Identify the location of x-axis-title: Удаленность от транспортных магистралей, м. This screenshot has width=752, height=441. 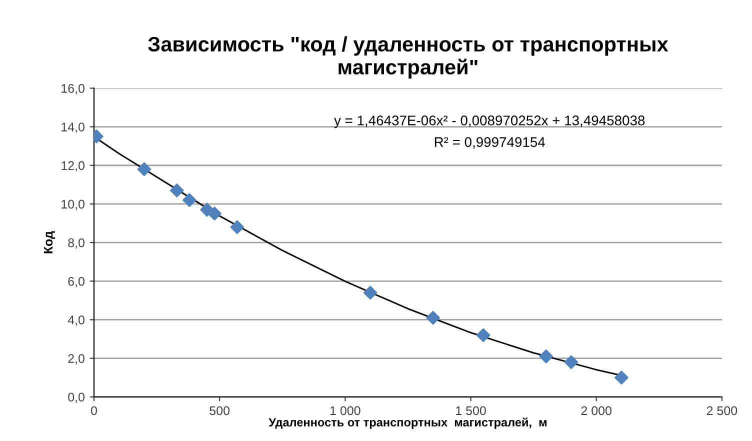
(407, 423).